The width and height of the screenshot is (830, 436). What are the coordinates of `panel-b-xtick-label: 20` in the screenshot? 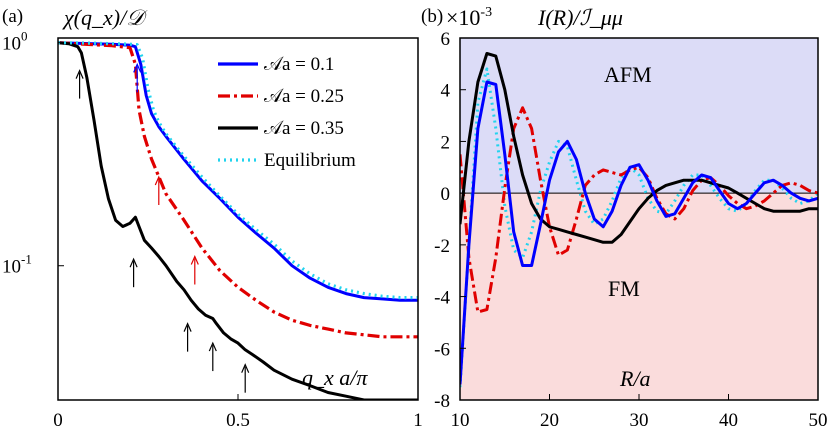 It's located at (549, 420).